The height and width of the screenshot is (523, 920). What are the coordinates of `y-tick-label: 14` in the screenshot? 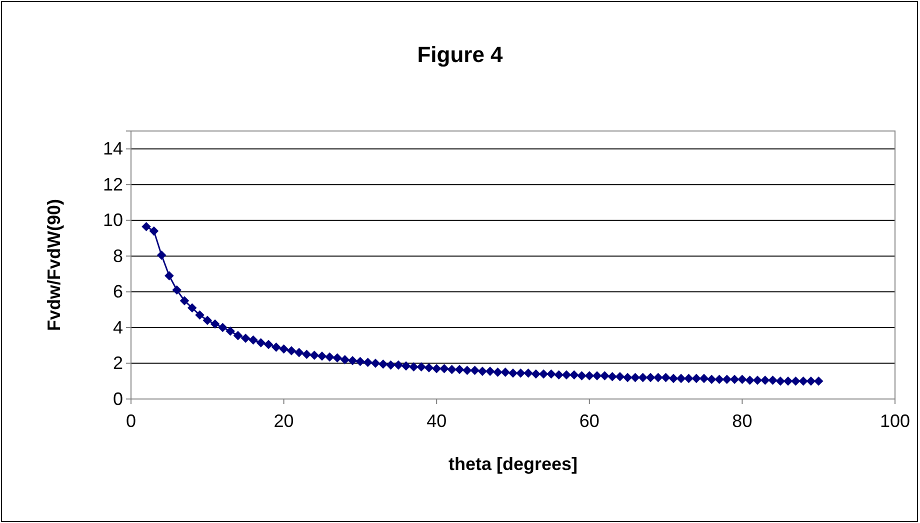 It's located at (112, 148).